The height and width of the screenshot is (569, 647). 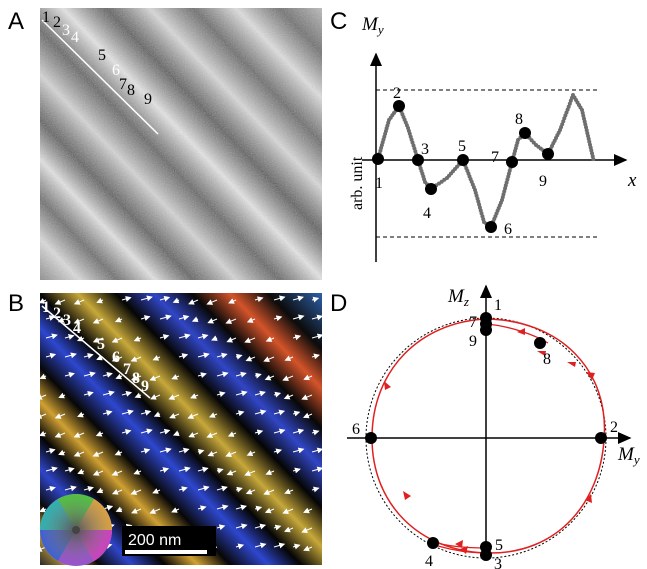 What do you see at coordinates (357, 183) in the screenshot?
I see `panel-c-ordinate-label: arb. unit` at bounding box center [357, 183].